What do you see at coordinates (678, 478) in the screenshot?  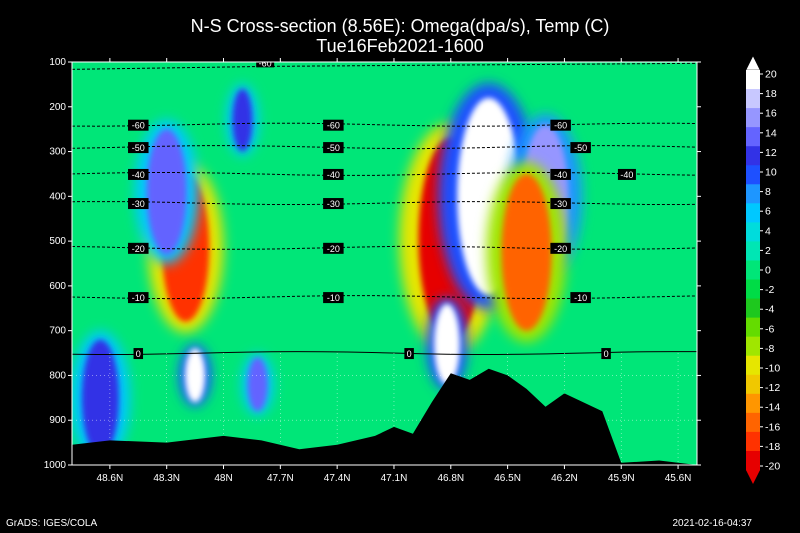 I see `x-tick-label: 45.6N` at bounding box center [678, 478].